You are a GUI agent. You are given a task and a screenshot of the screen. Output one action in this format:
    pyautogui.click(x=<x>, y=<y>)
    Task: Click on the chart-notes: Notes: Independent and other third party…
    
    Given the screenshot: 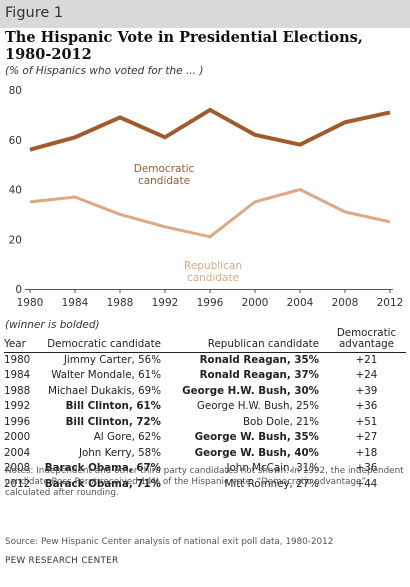 What is the action you would take?
    pyautogui.click(x=204, y=482)
    